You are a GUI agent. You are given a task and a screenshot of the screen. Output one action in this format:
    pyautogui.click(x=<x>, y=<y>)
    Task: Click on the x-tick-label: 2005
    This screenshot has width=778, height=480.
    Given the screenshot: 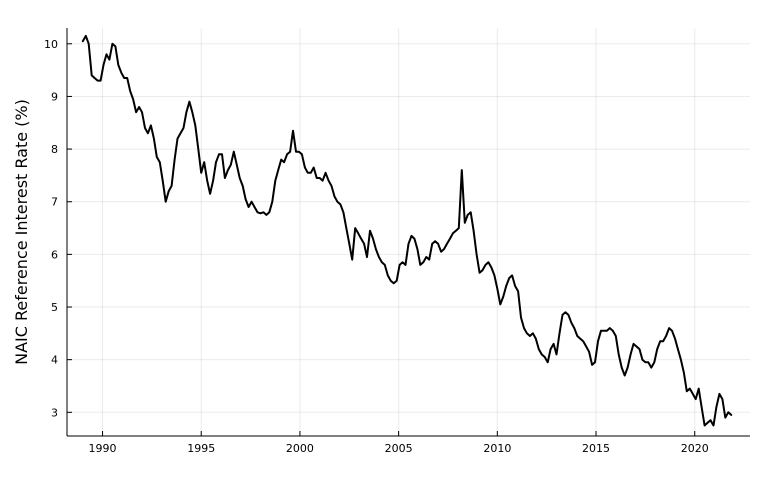 What is the action you would take?
    pyautogui.click(x=399, y=448)
    